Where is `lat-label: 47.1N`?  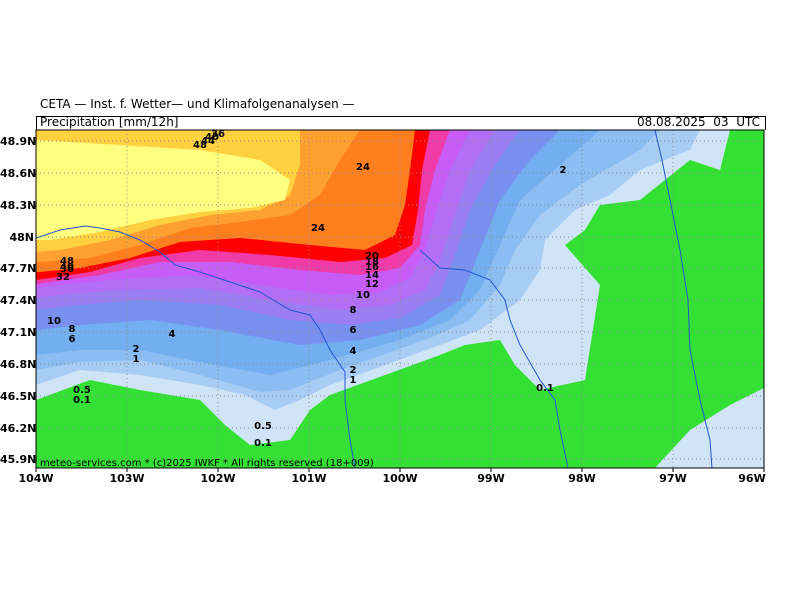
lat-label: 47.1N is located at coordinates (18, 332).